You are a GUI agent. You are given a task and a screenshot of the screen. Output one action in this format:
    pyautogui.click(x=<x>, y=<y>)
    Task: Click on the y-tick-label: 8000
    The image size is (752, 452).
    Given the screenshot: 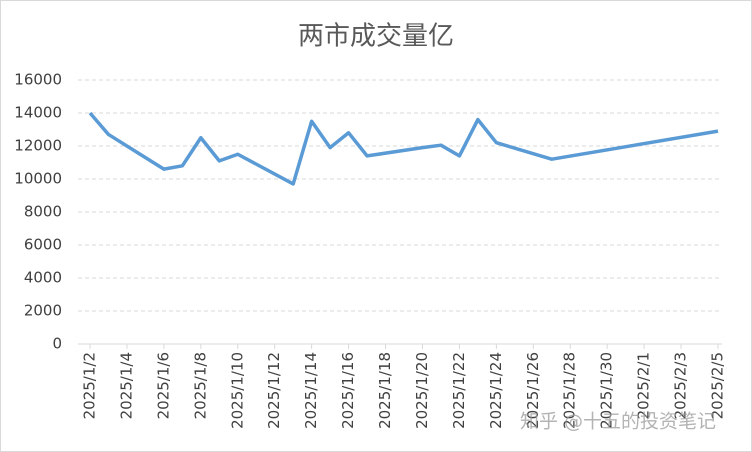 What is the action you would take?
    pyautogui.click(x=43, y=212)
    